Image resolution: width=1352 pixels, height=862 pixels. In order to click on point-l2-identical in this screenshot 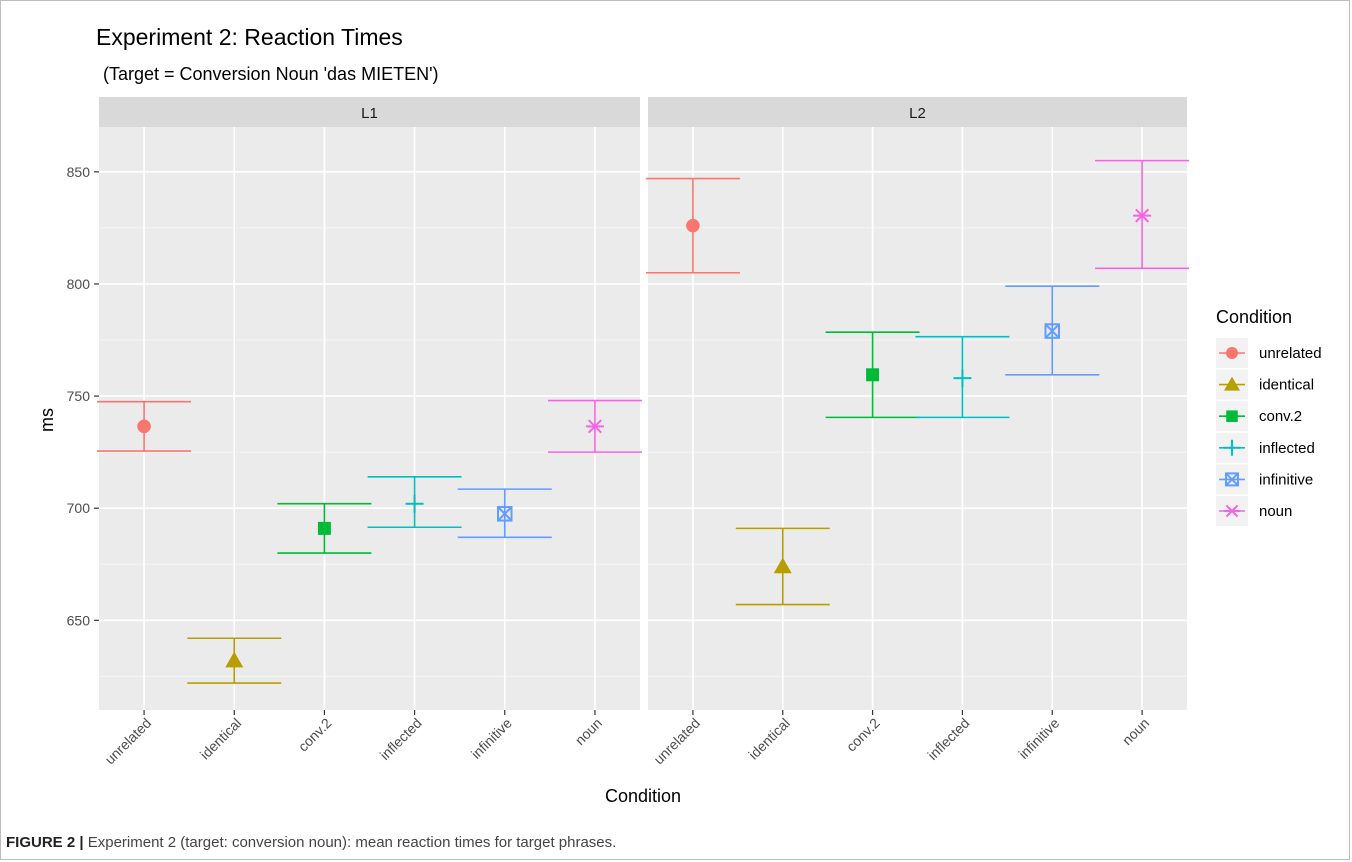, I will do `click(782, 565)`.